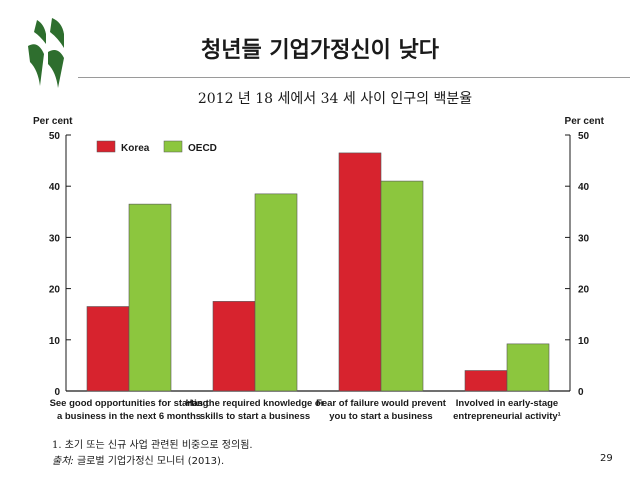  Describe the element at coordinates (584, 341) in the screenshot. I see `y-tick-label-right: 10` at that location.